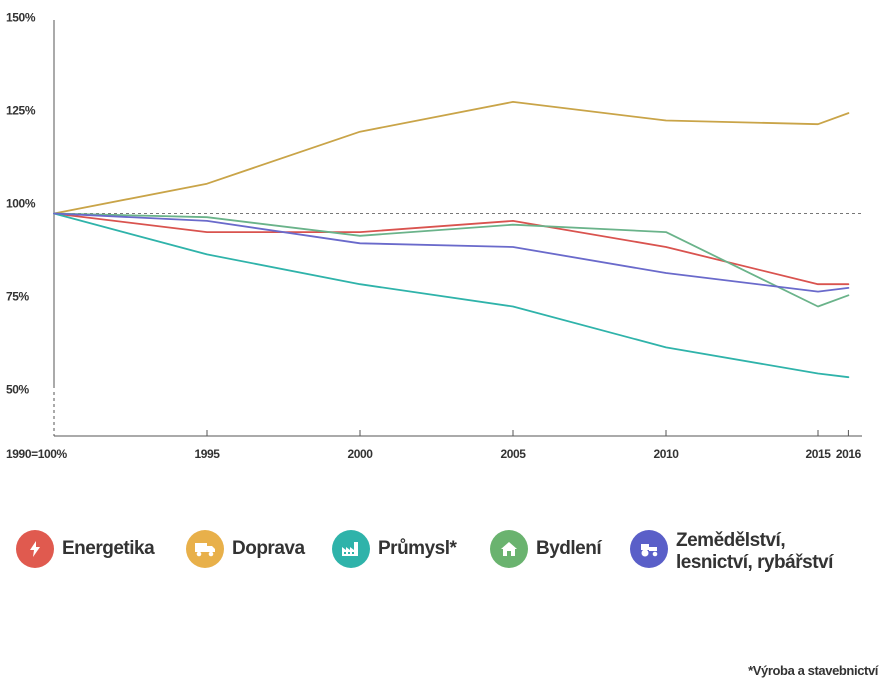 The width and height of the screenshot is (880, 686). I want to click on house-icon, so click(509, 549).